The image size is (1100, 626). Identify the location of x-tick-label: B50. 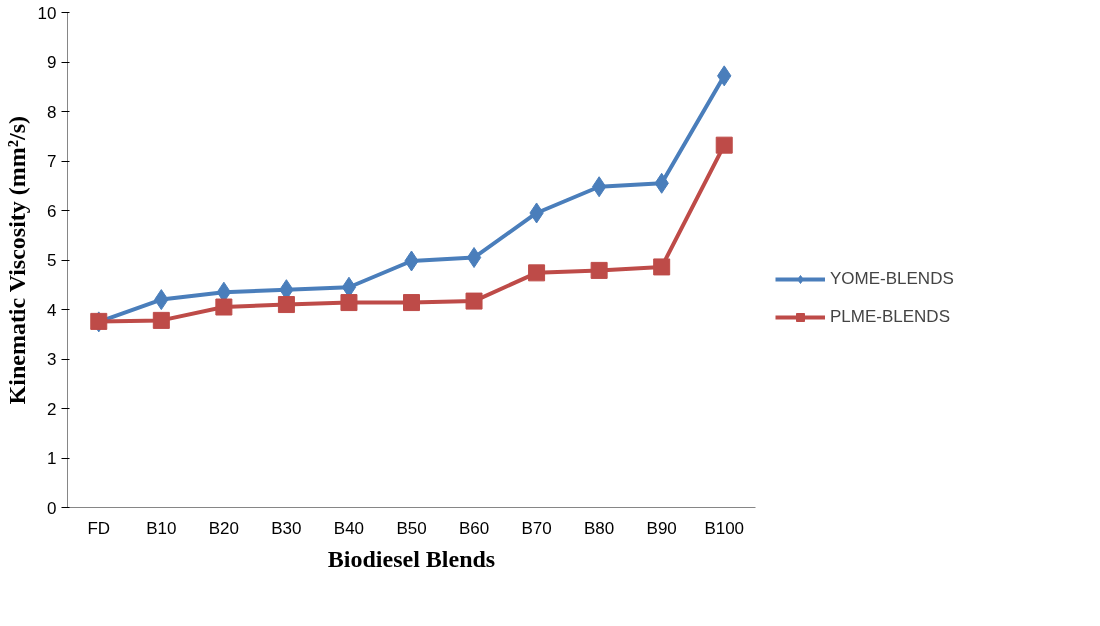
(411, 528).